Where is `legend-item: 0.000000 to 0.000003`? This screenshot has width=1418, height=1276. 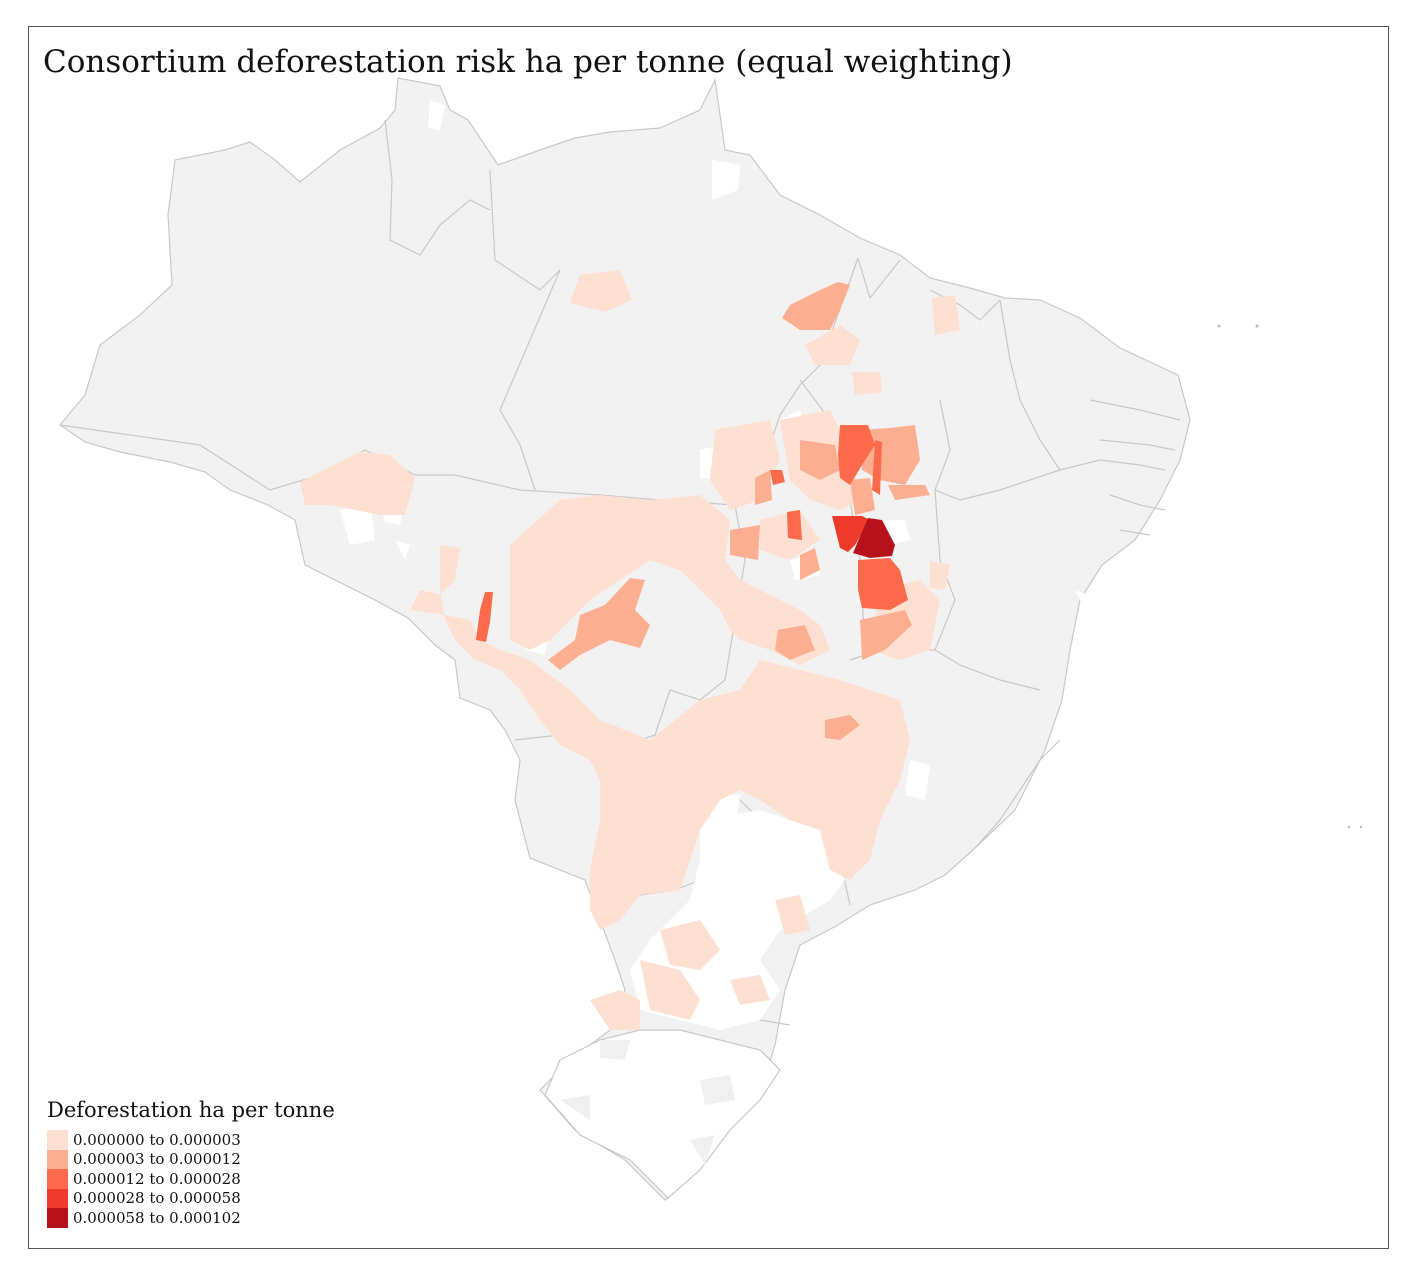 legend-item: 0.000000 to 0.000003 is located at coordinates (191, 1140).